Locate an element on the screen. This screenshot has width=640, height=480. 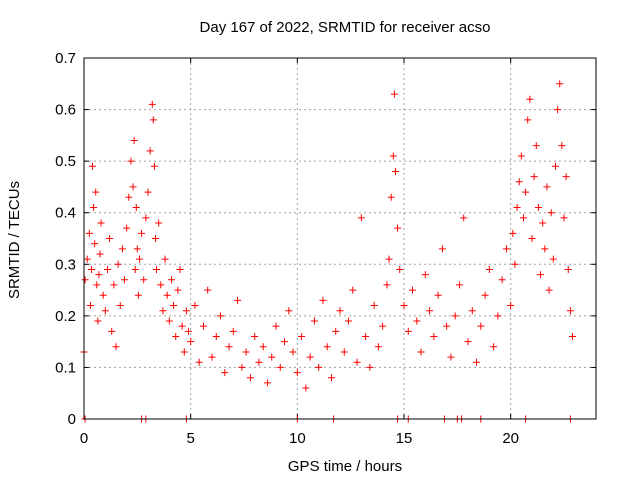
x-tick-label: 0 is located at coordinates (84, 438).